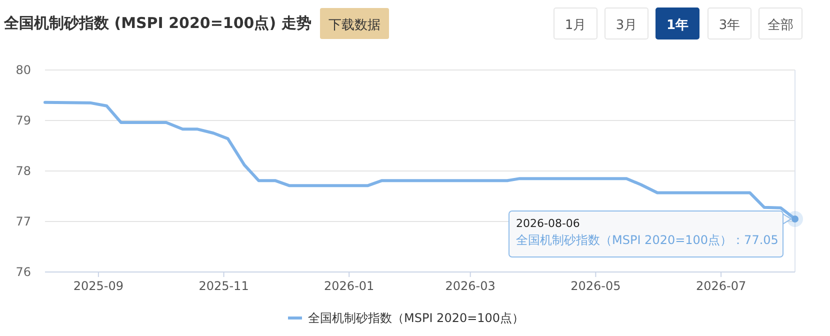  What do you see at coordinates (678, 24) in the screenshot?
I see `button: 1年` at bounding box center [678, 24].